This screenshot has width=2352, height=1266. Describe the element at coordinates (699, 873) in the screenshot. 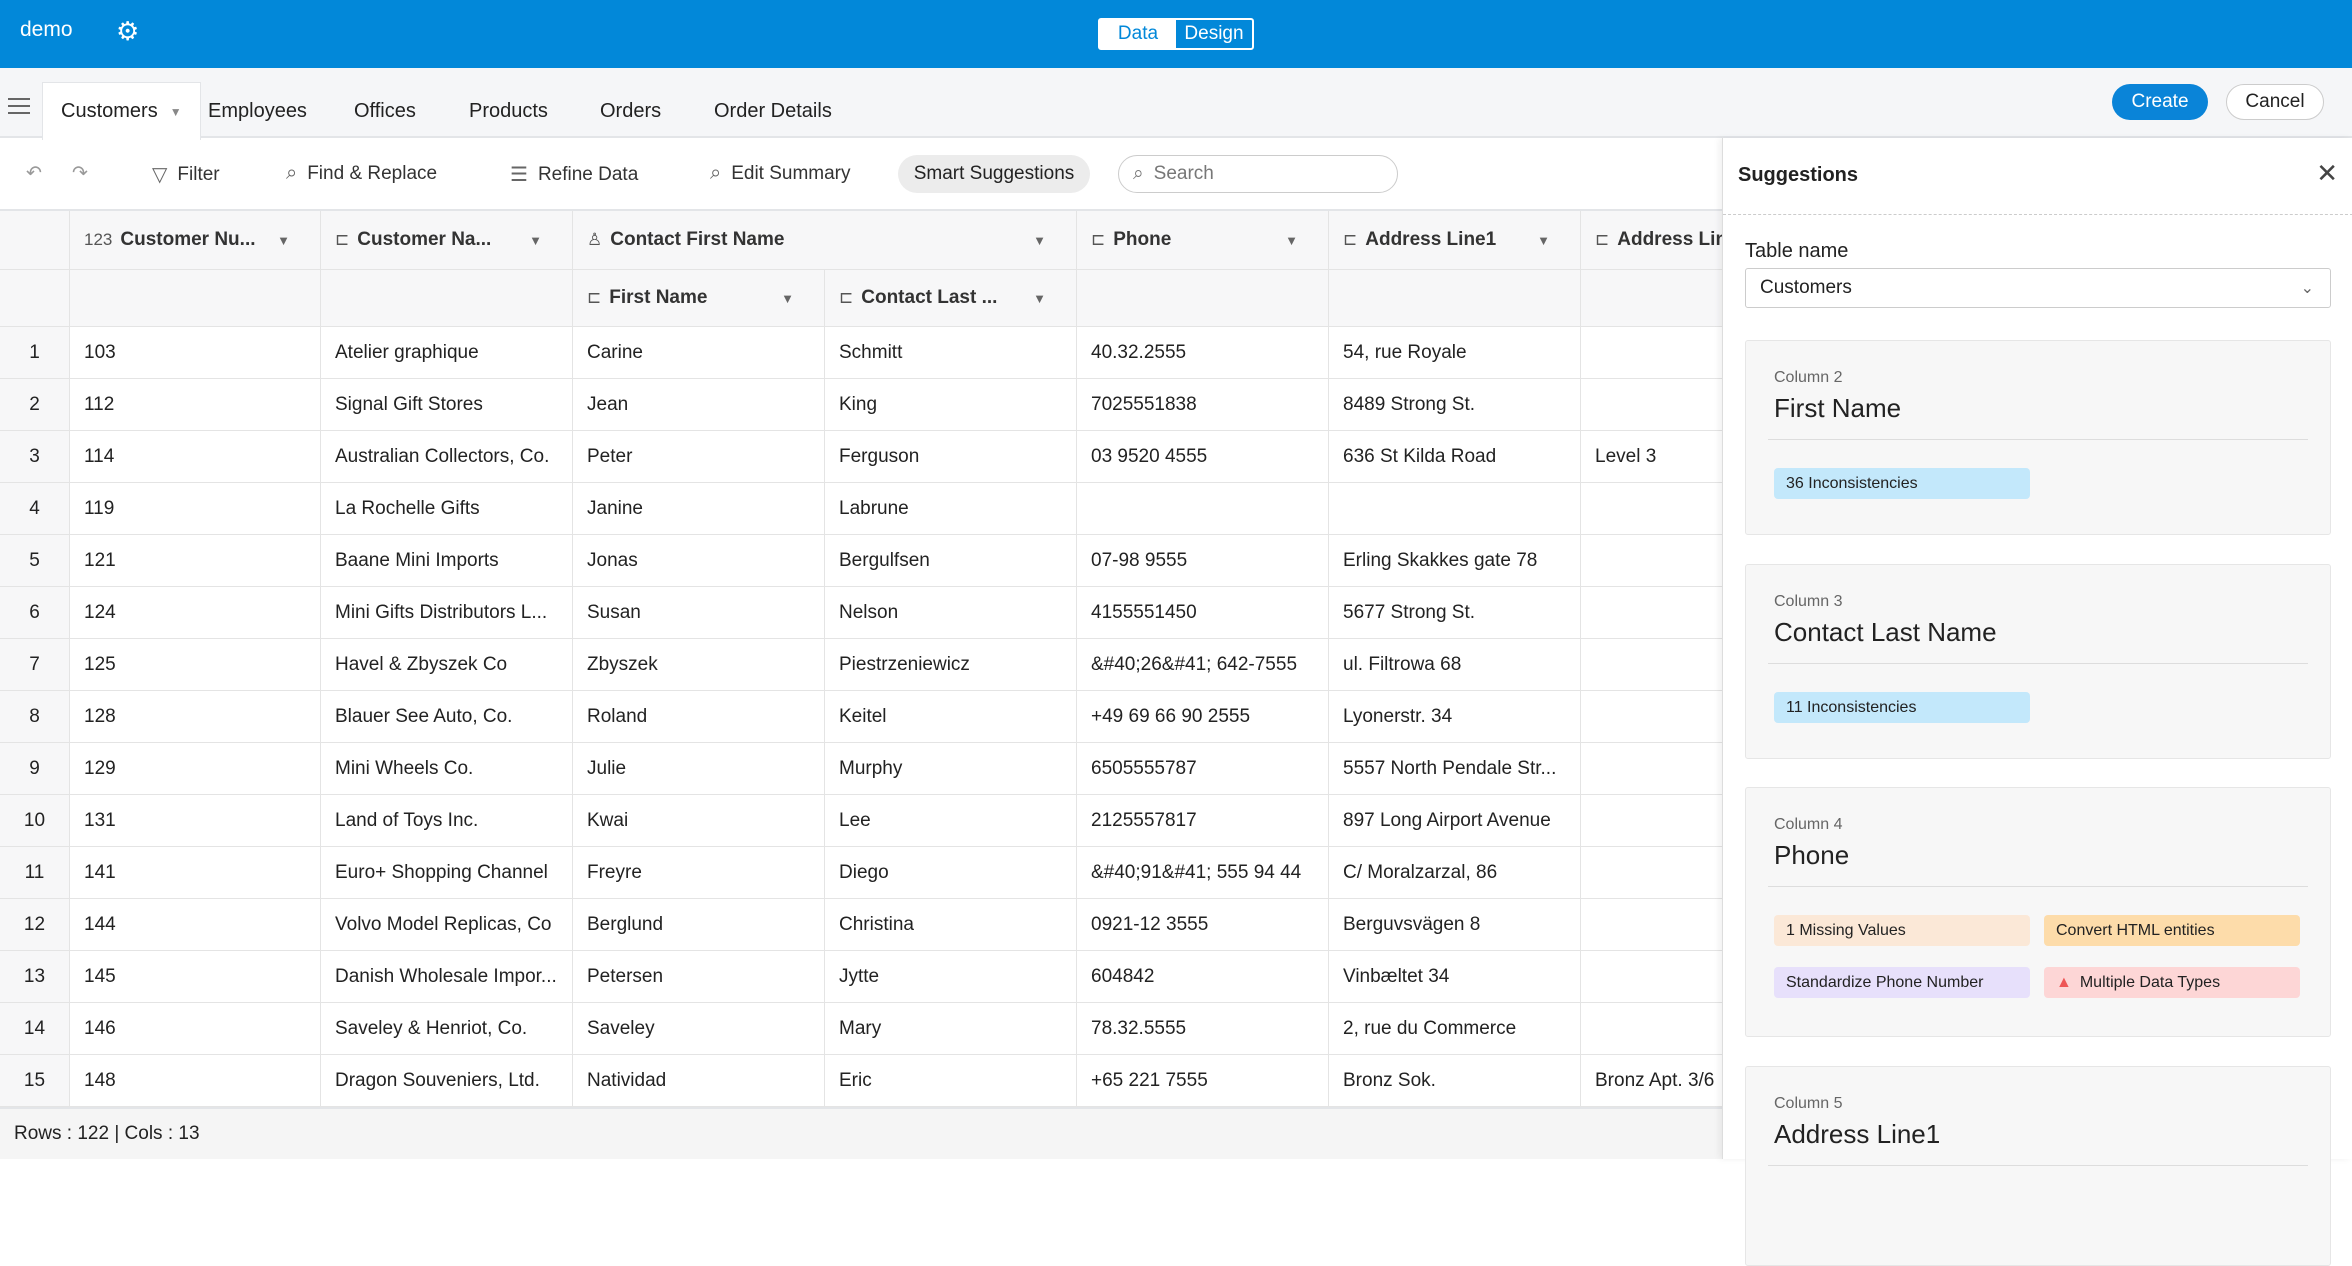

I see `table-cell: Freyre` at that location.